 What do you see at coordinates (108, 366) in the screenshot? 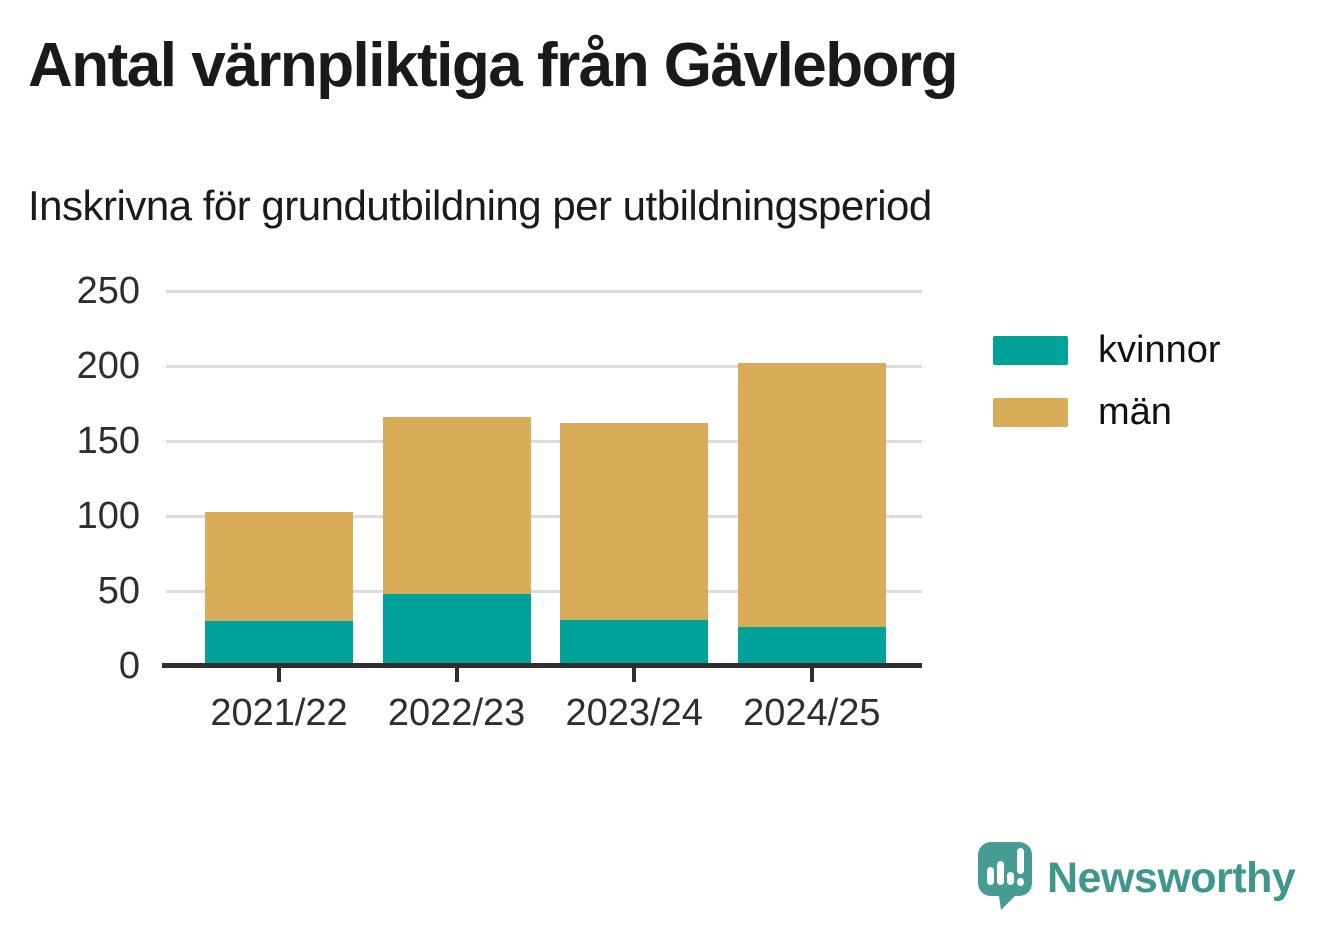
I see `y-tick-label-200: 200` at bounding box center [108, 366].